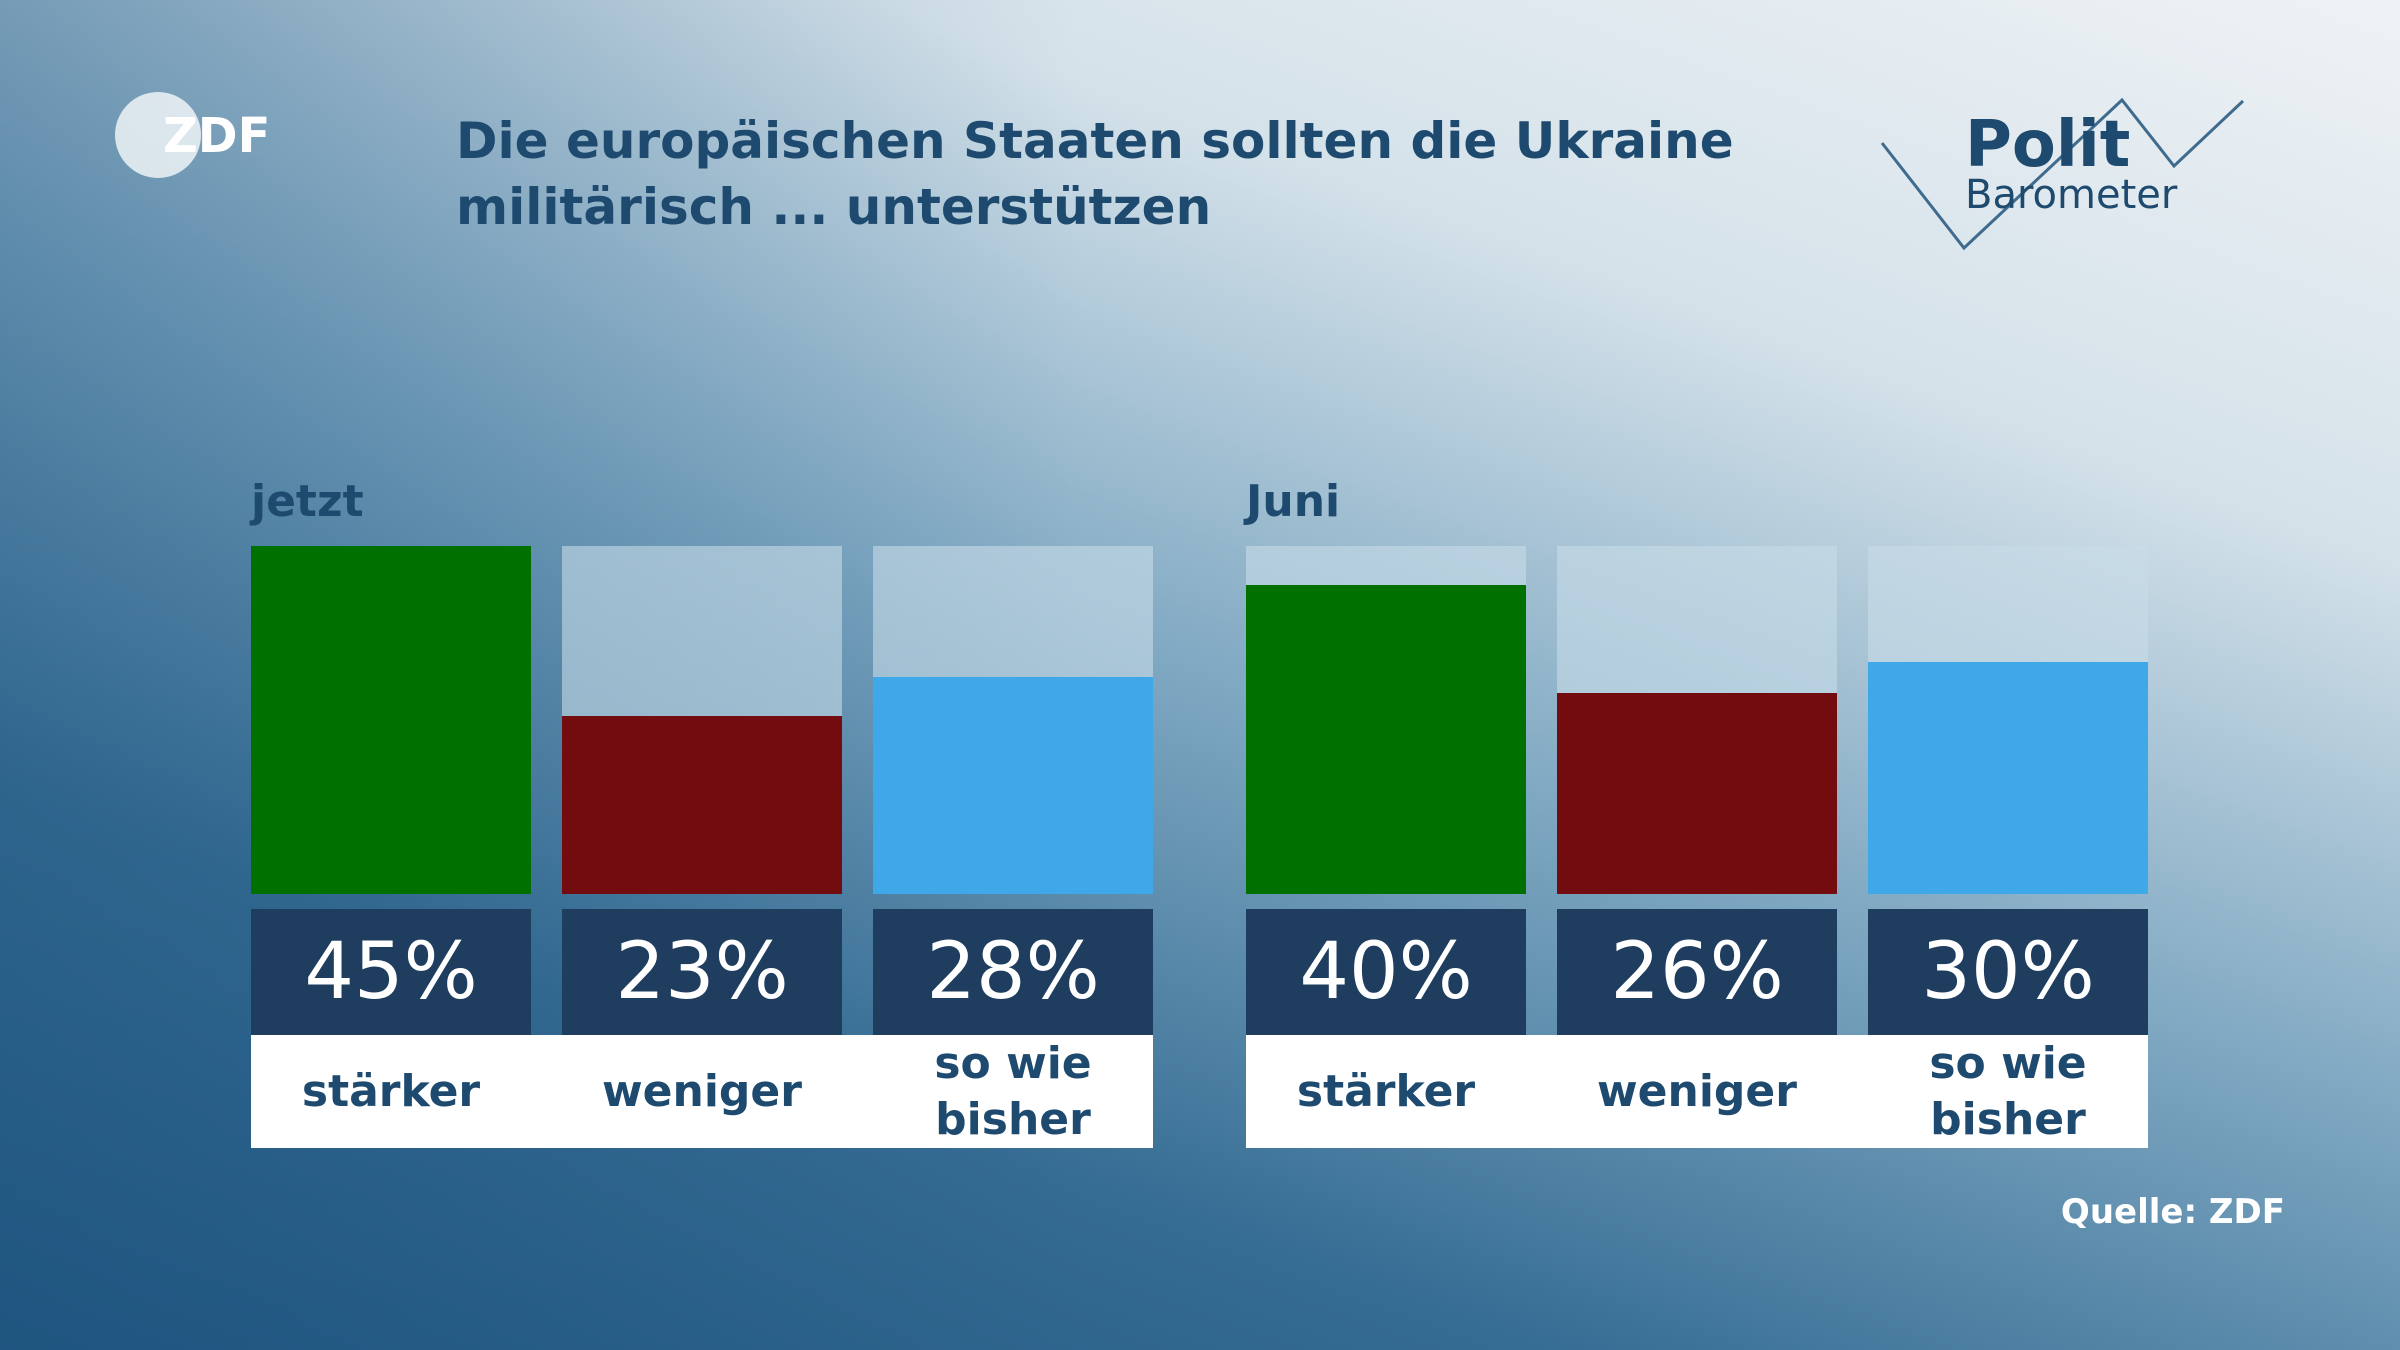 This screenshot has width=2400, height=1350. Describe the element at coordinates (391, 972) in the screenshot. I see `value-label: 45%` at that location.